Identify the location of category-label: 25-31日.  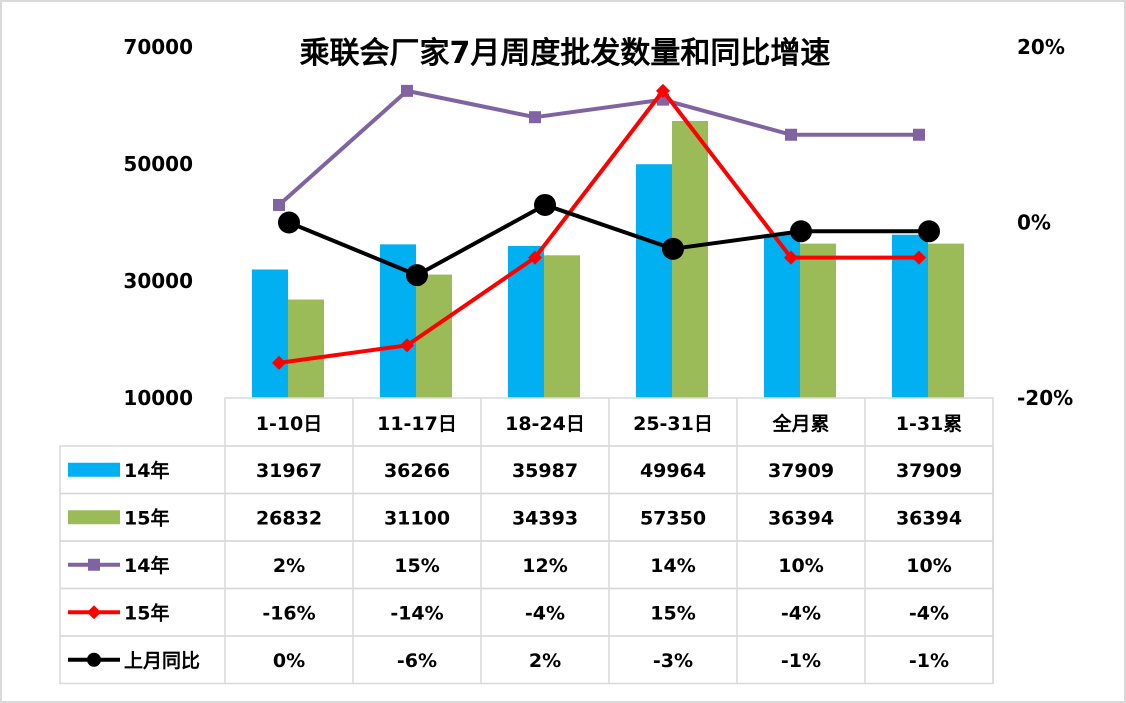
(673, 424).